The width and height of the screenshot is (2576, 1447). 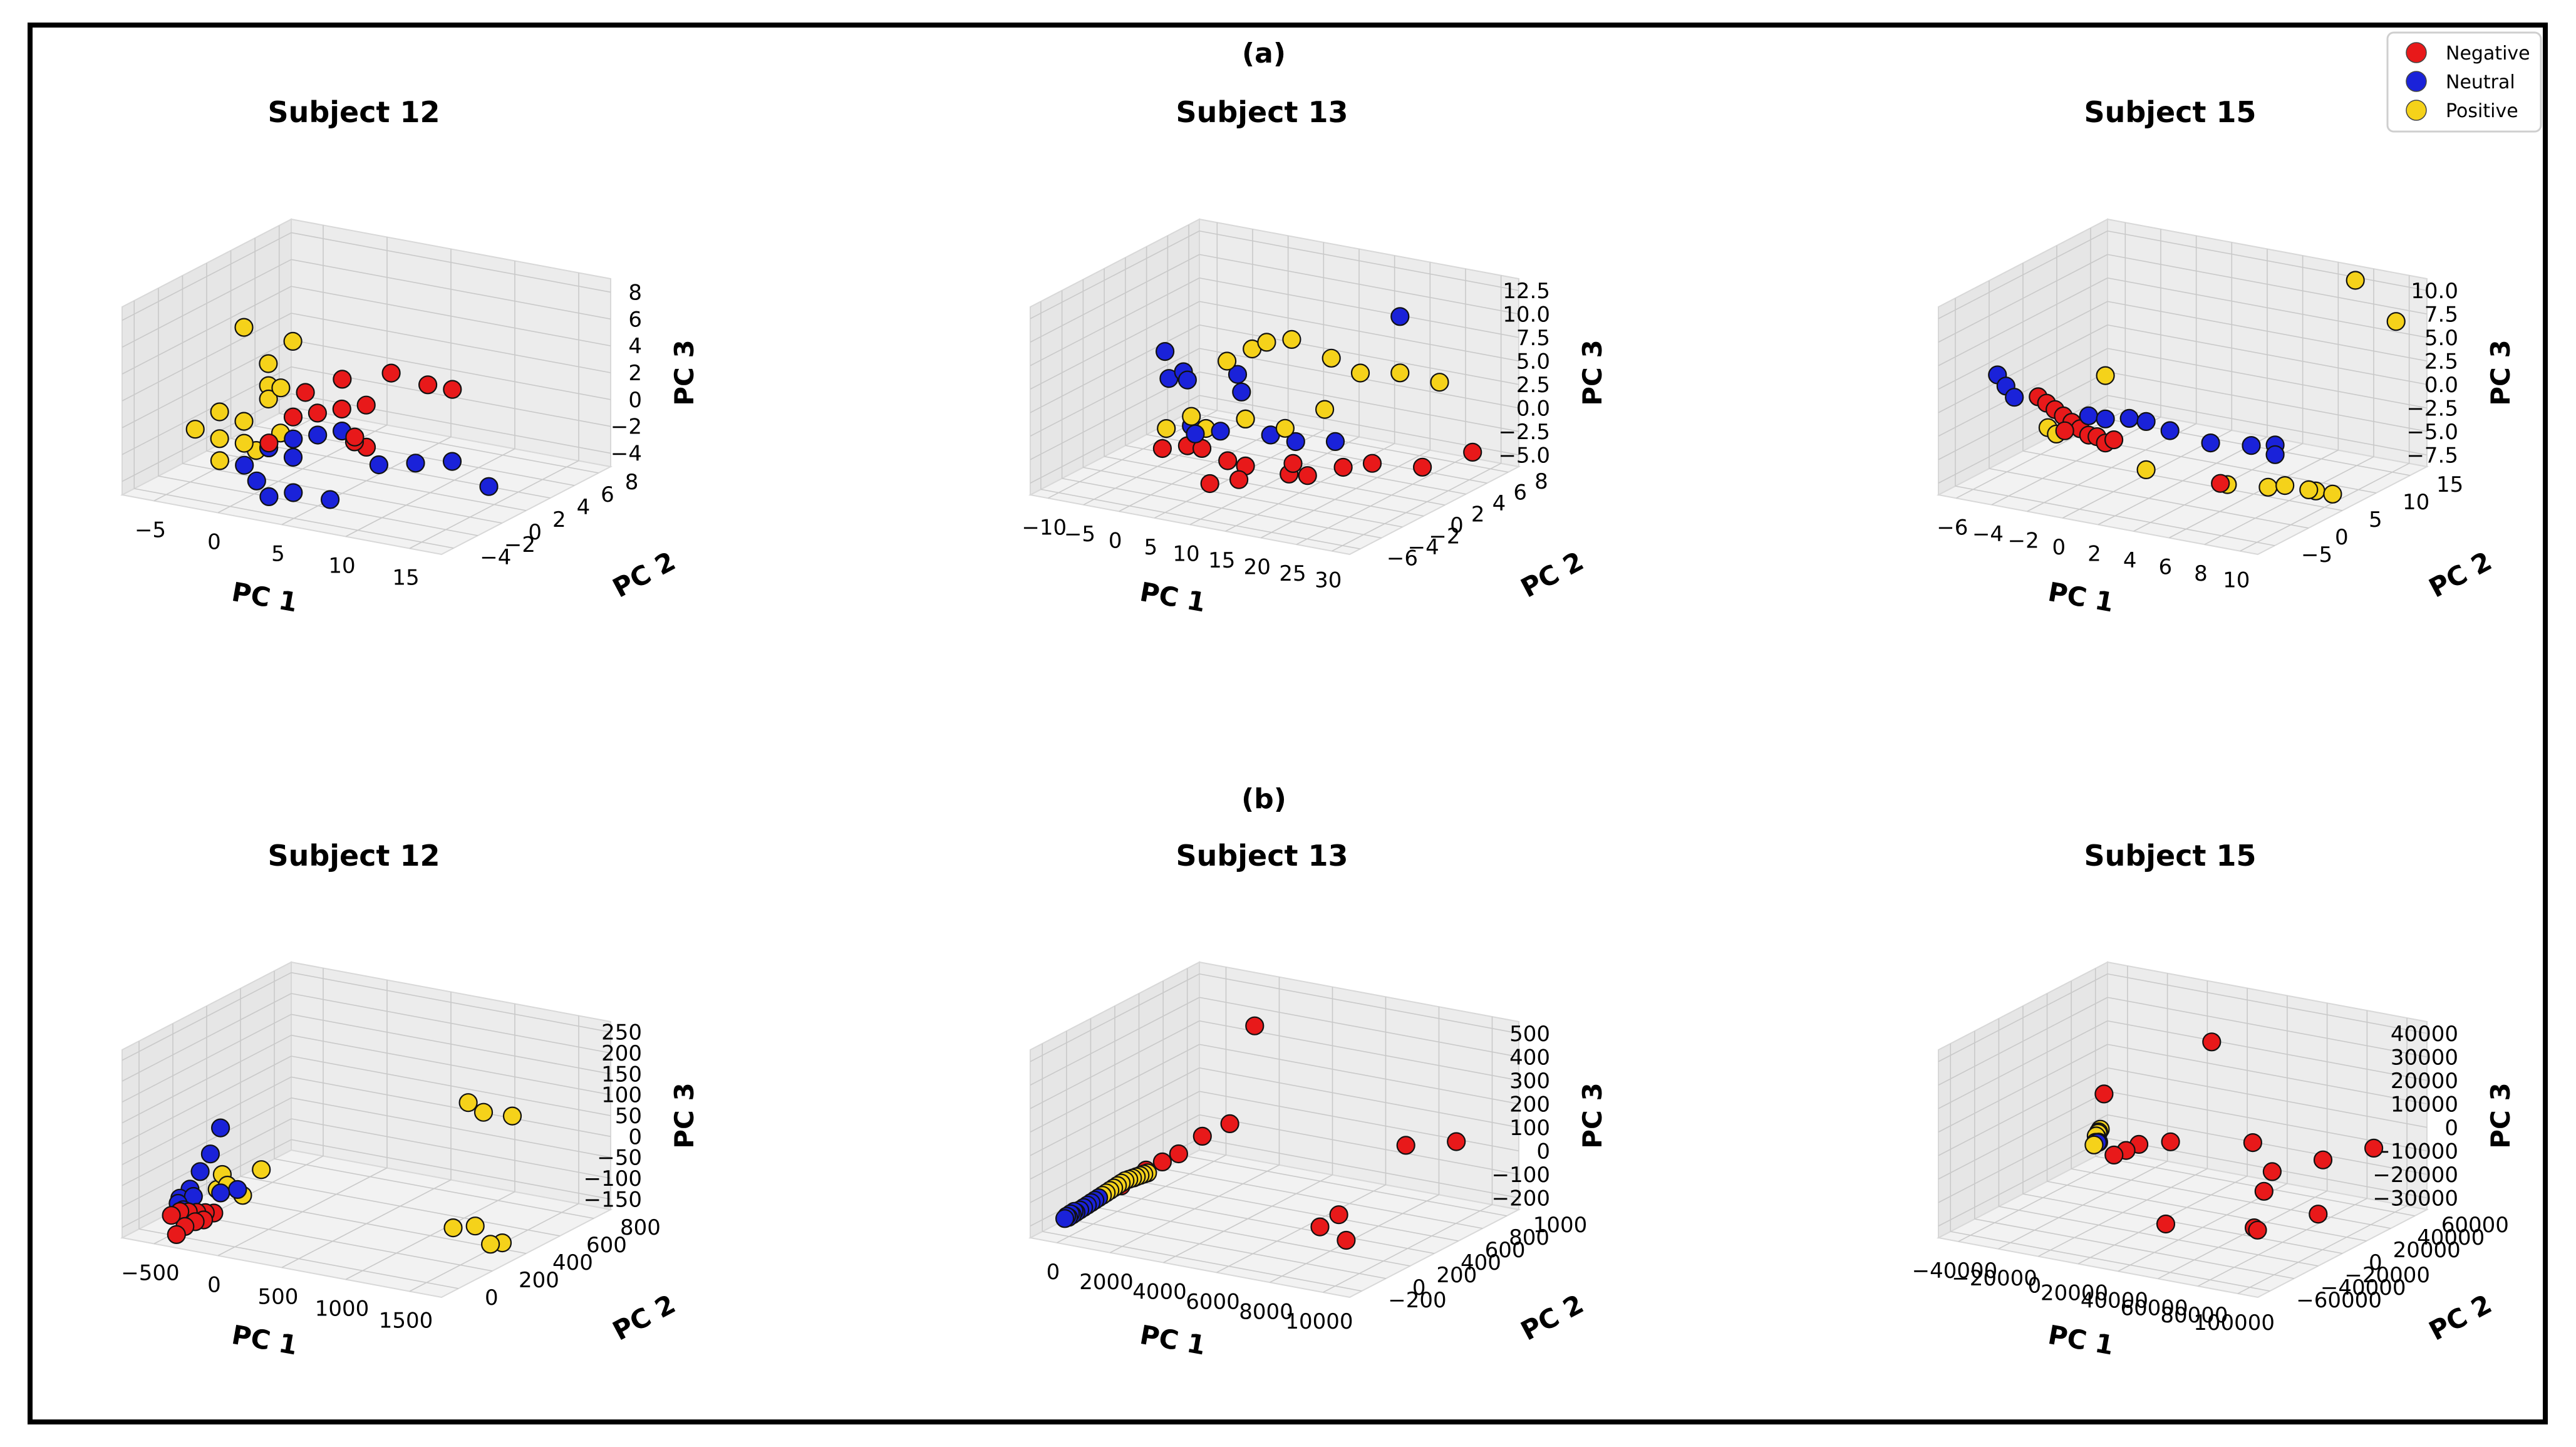 I want to click on x-tick-label: 20, so click(x=1257, y=567).